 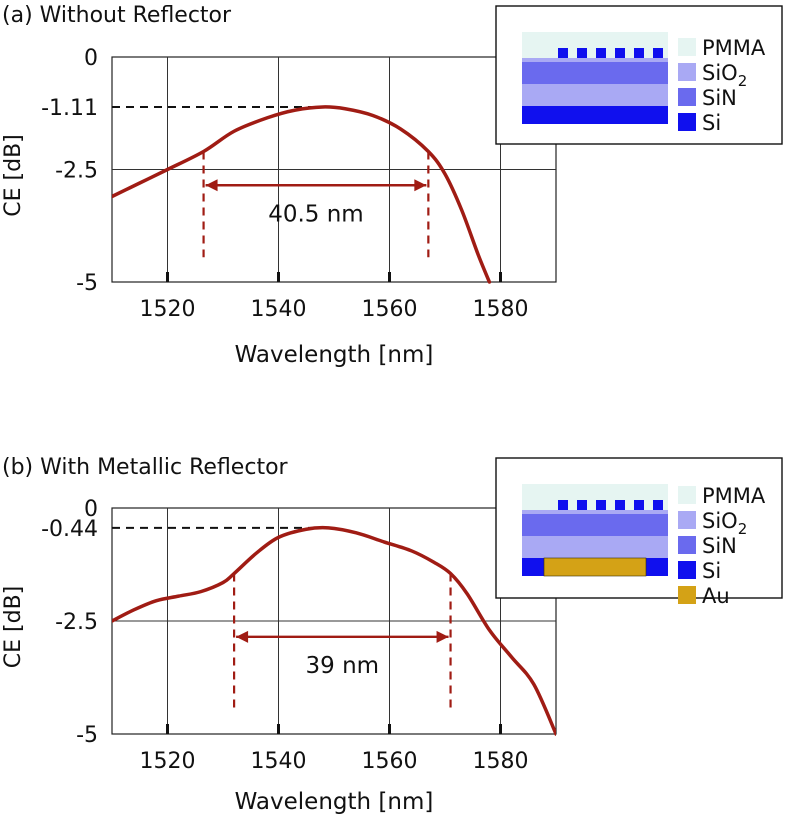 I want to click on si-substrate, so click(x=595, y=115).